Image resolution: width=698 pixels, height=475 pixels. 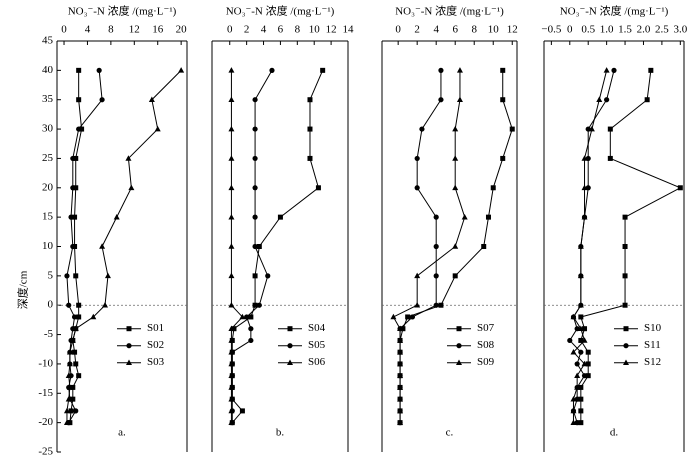 What do you see at coordinates (124, 246) in the screenshot?
I see `series-line` at bounding box center [124, 246].